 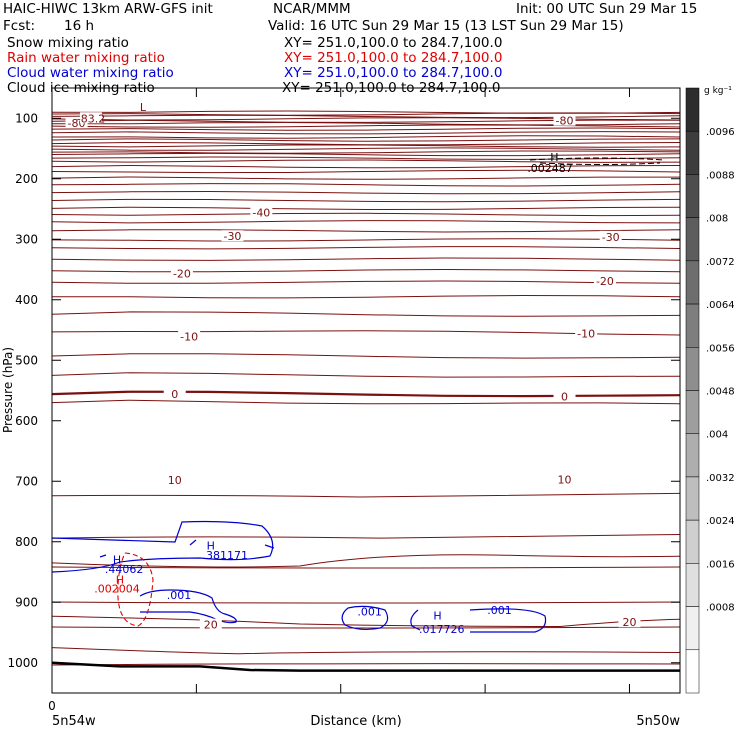 I want to click on cloud-water-contours, so click(x=299, y=576).